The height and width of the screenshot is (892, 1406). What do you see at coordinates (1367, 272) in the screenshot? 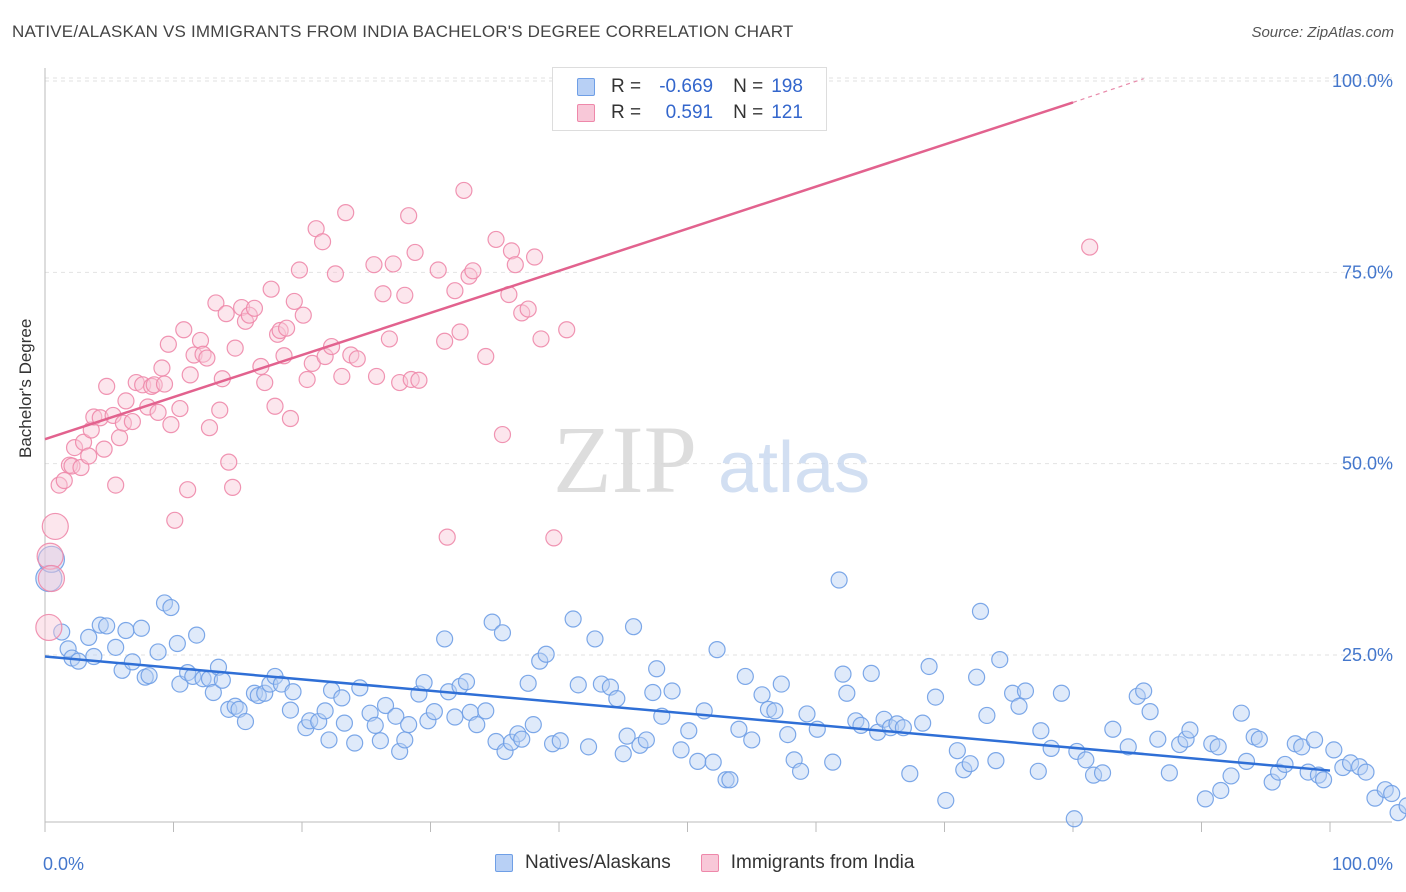
I see `y-tick-label: 75.0%` at bounding box center [1367, 272].